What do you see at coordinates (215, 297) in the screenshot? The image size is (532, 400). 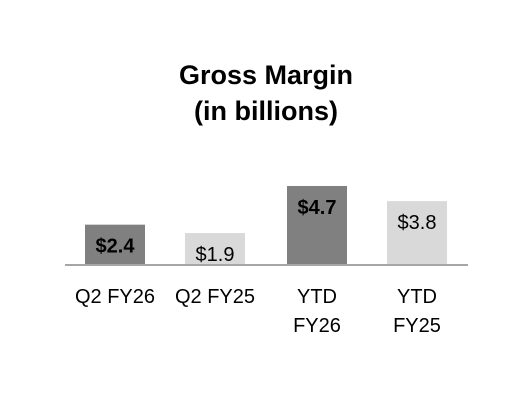 I see `category-label-1-line-0: Q2 FY25` at bounding box center [215, 297].